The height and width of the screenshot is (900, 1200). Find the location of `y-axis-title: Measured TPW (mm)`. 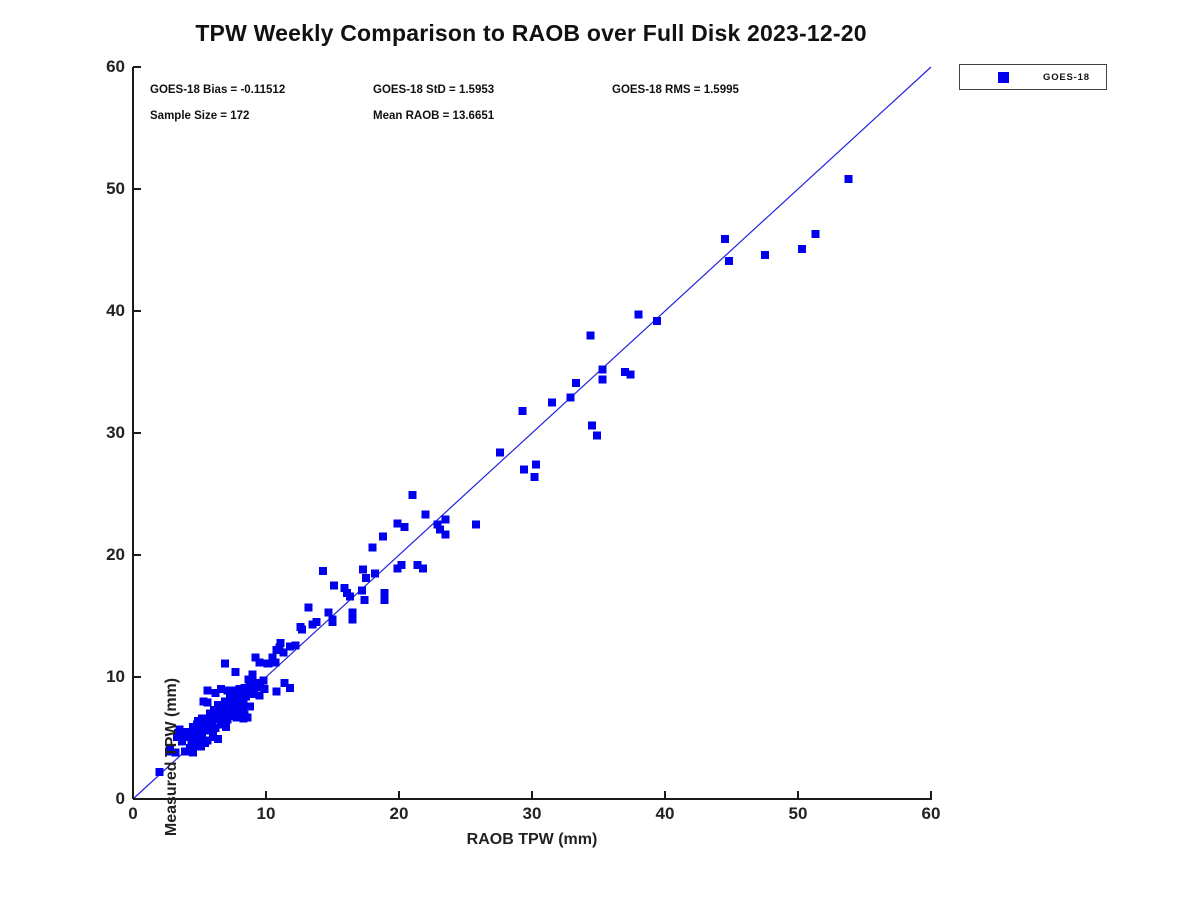

y-axis-title: Measured TPW (mm) is located at coordinates (171, 757).